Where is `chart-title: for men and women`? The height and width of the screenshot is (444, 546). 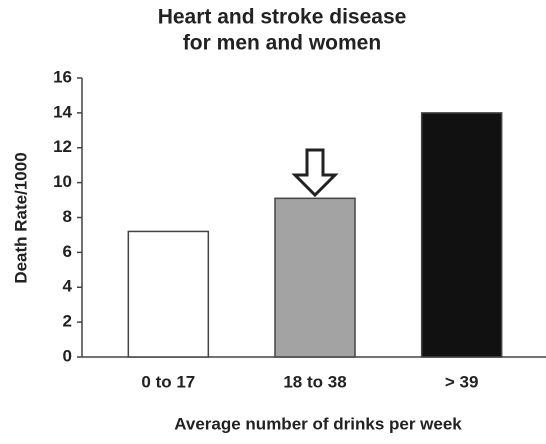
chart-title: for men and women is located at coordinates (282, 43).